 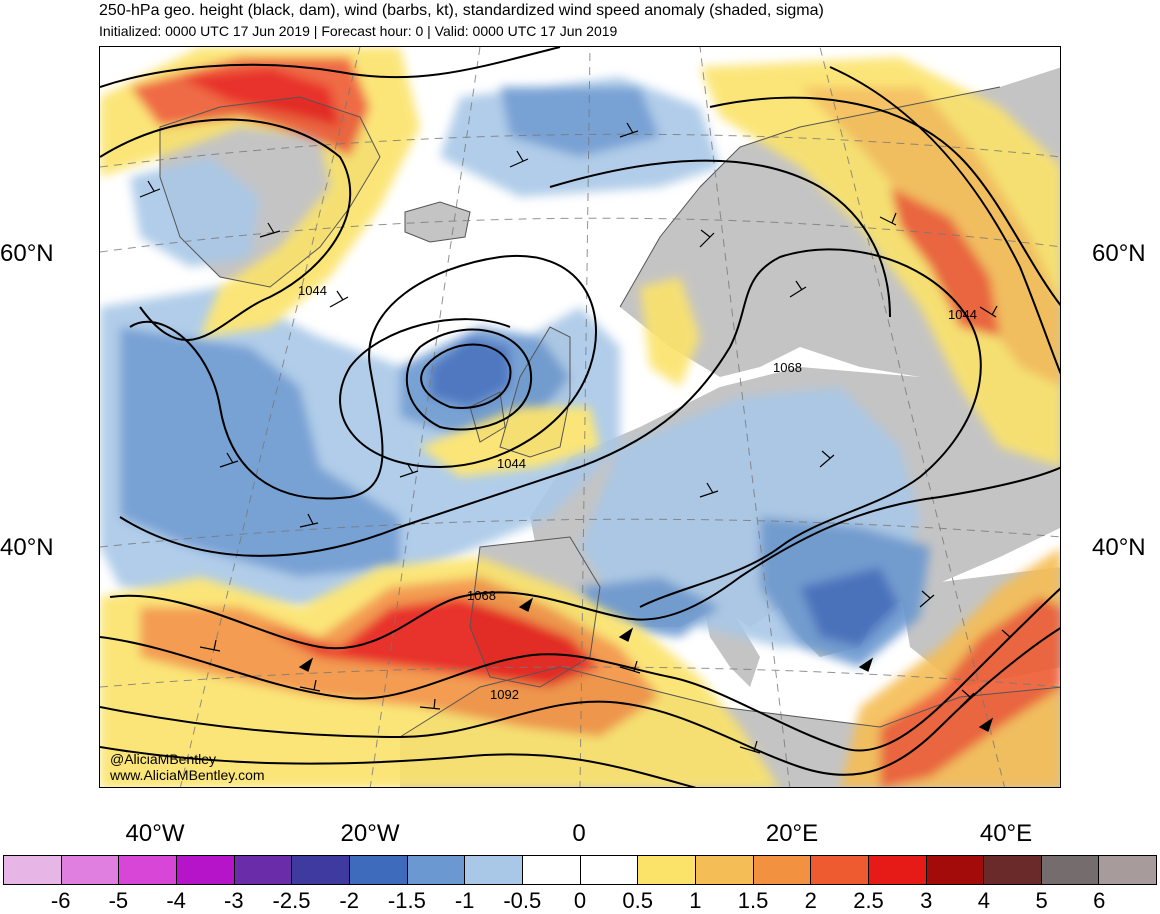 I want to click on credit-handle: @AliciaMBentley, so click(x=163, y=759).